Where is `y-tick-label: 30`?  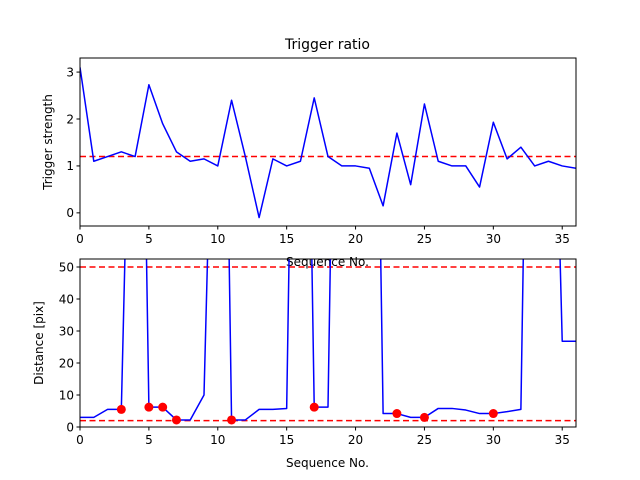
y-tick-label: 30 is located at coordinates (66, 331).